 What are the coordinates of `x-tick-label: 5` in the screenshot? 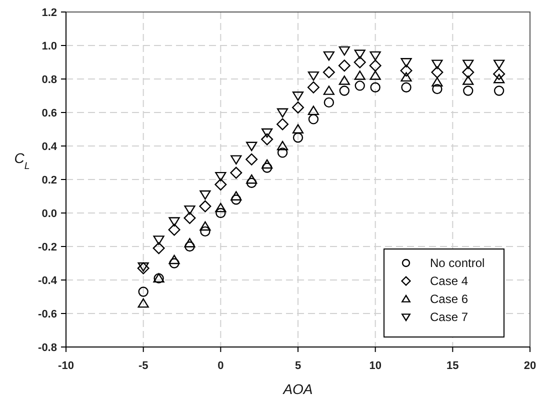 It's located at (298, 366).